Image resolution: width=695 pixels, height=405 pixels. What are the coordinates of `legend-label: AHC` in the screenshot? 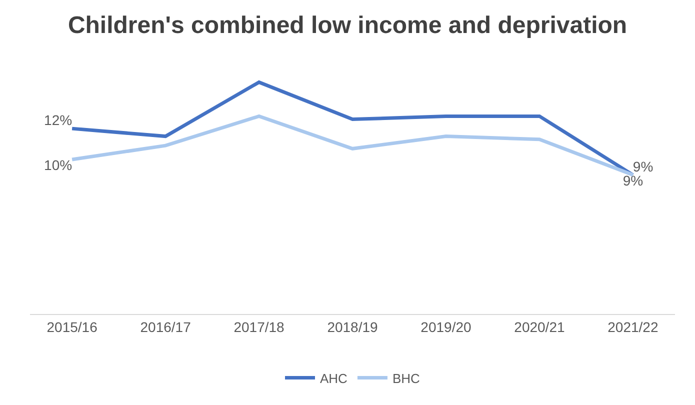 It's located at (334, 378).